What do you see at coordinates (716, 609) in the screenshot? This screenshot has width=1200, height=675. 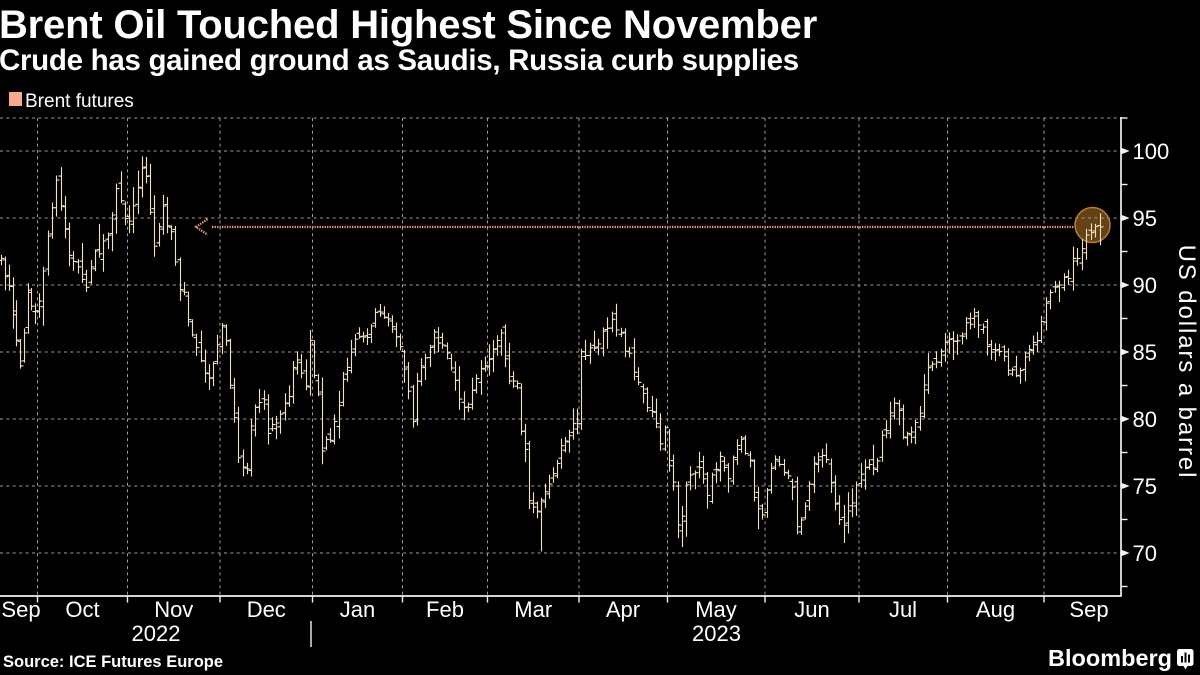 I see `svg-text: May` at bounding box center [716, 609].